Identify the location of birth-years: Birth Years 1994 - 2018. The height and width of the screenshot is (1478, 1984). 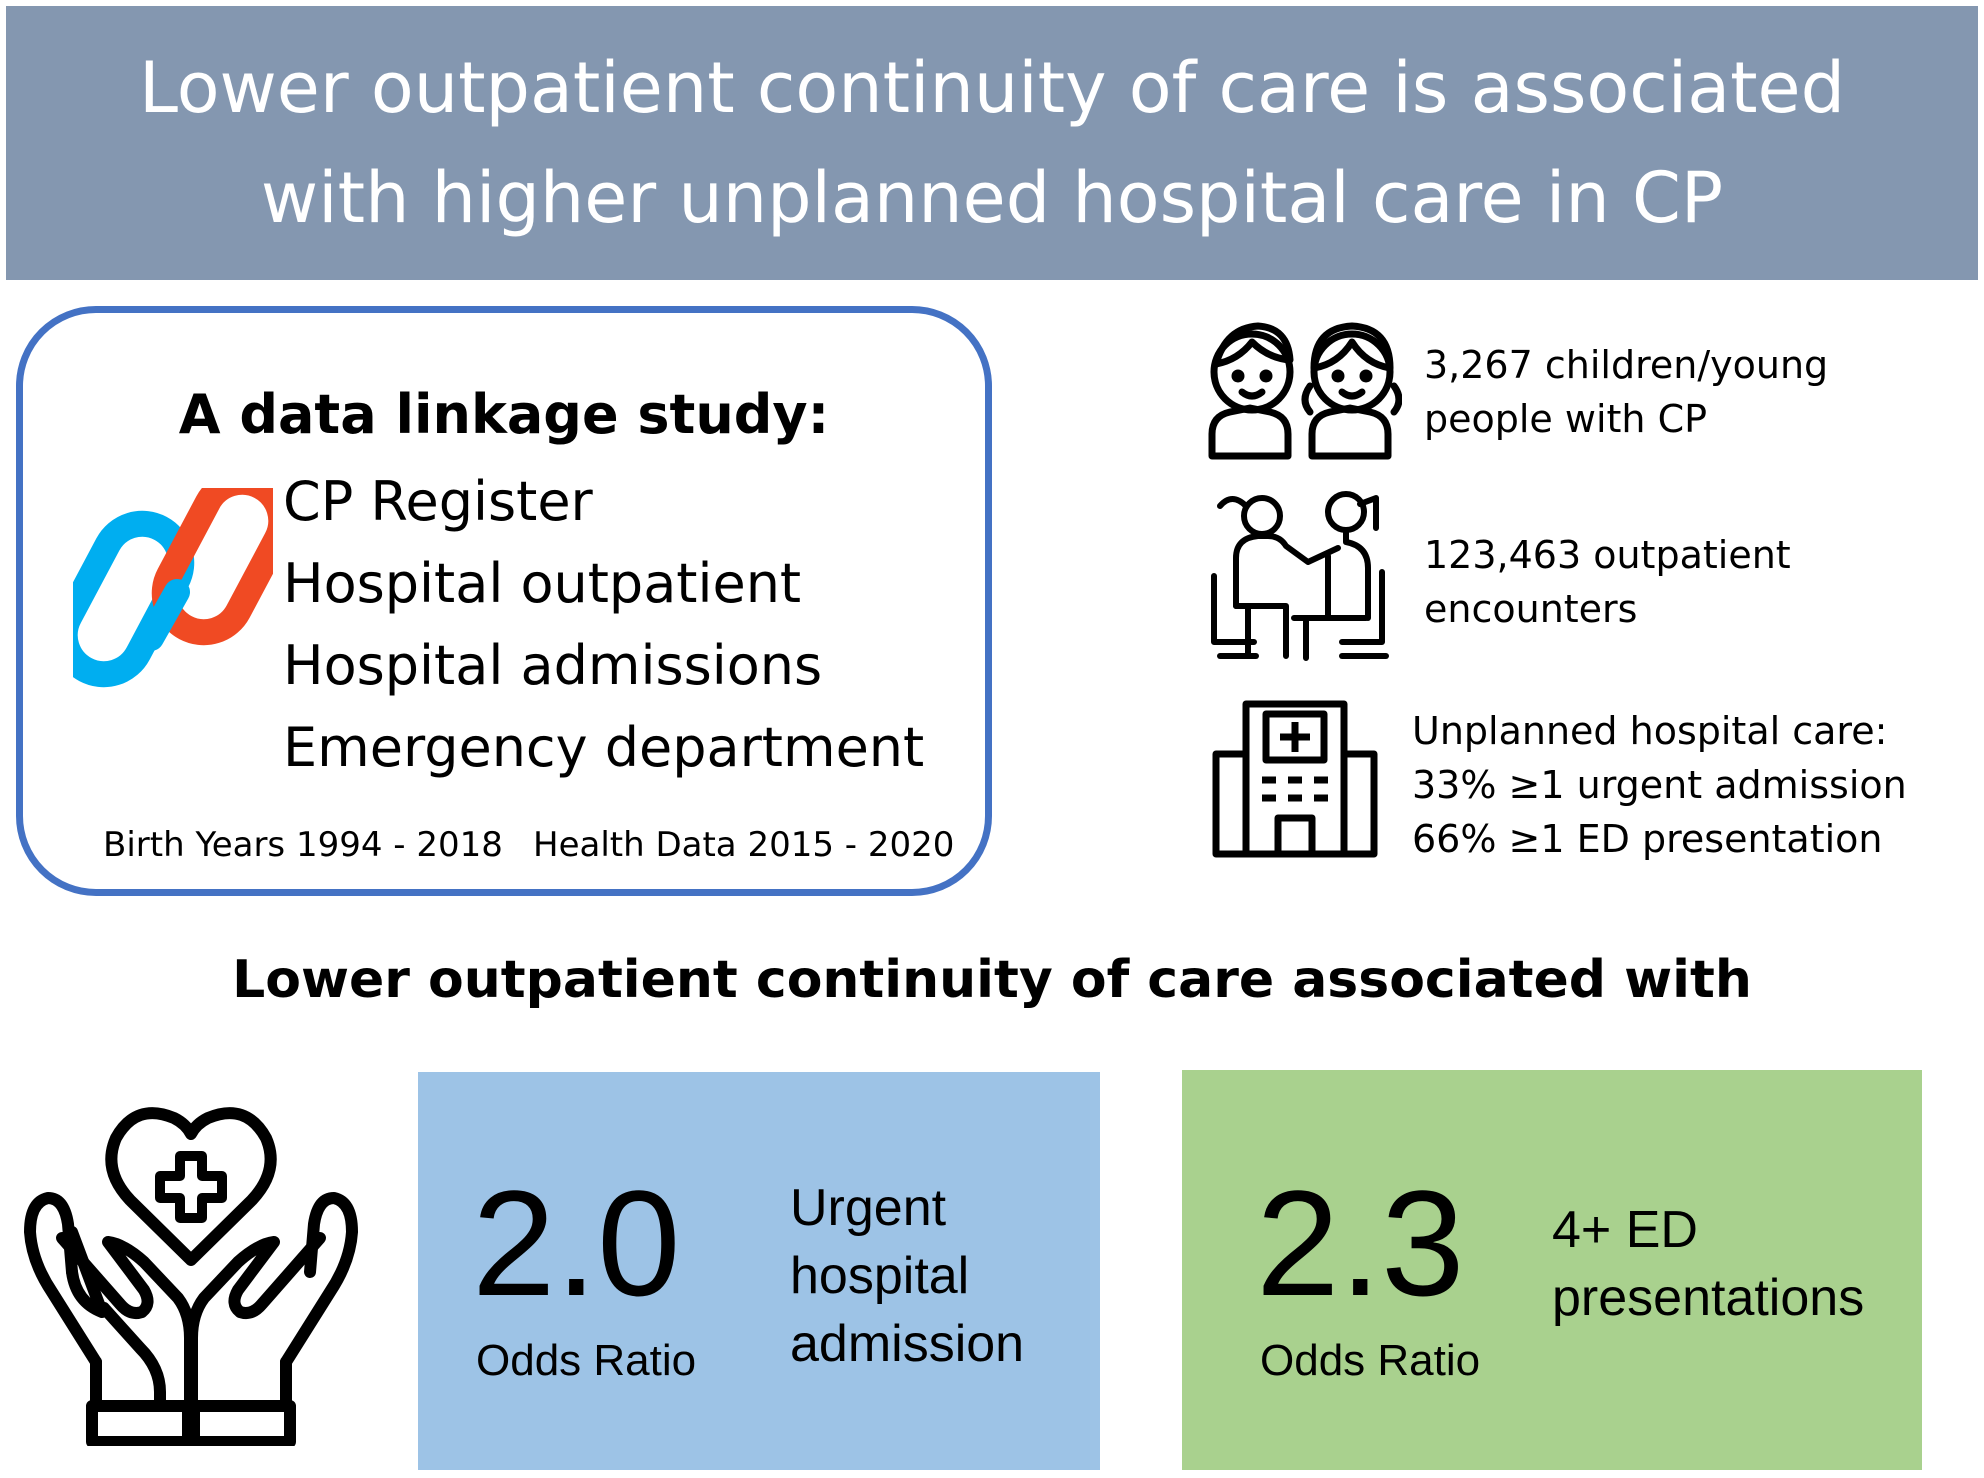
(303, 845).